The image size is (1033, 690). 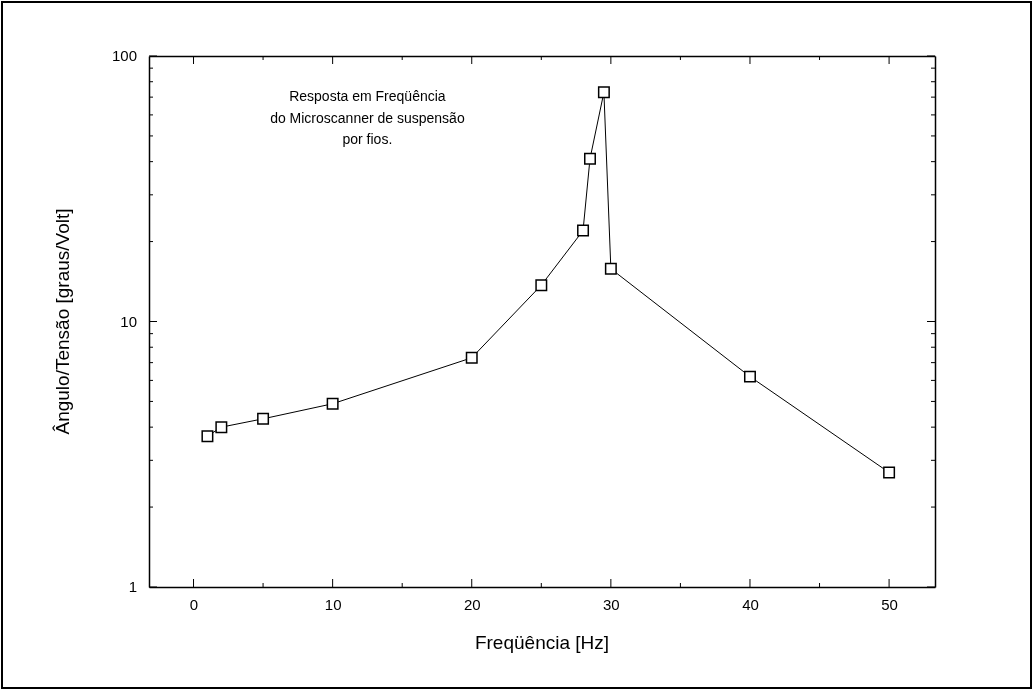 What do you see at coordinates (62, 321) in the screenshot?
I see `y-axis-title: Ângulo/Tensão [graus/Volt]` at bounding box center [62, 321].